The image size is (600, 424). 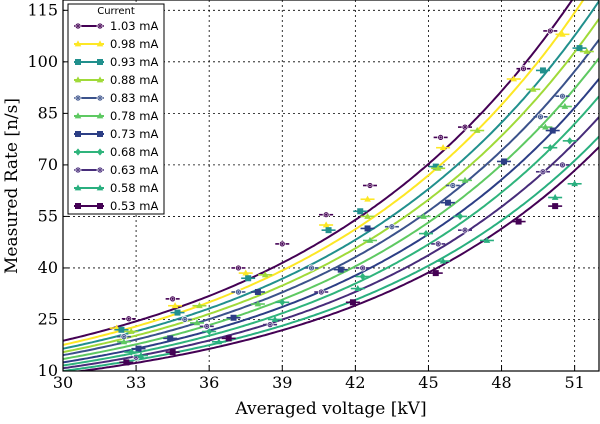 I want to click on y-axis-title: Measured Rate [n/s], so click(x=12, y=186).